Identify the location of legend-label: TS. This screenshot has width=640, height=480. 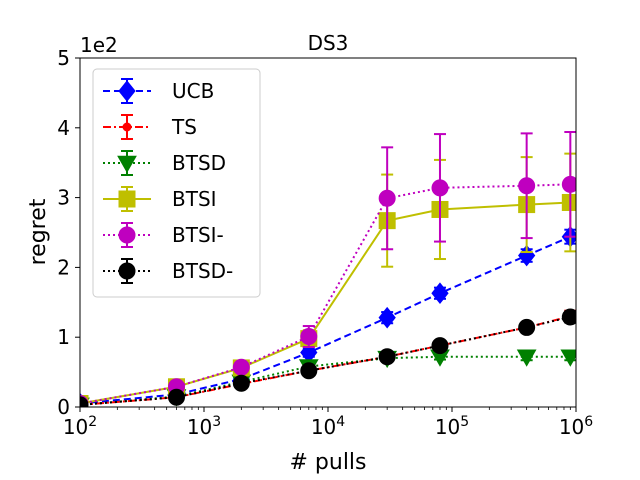
(184, 127).